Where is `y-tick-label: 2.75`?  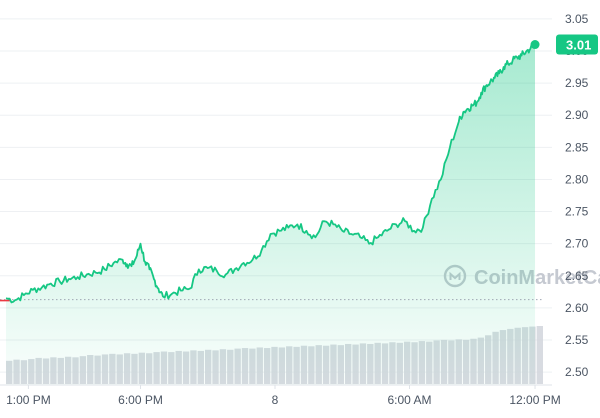 y-tick-label: 2.75 is located at coordinates (577, 212).